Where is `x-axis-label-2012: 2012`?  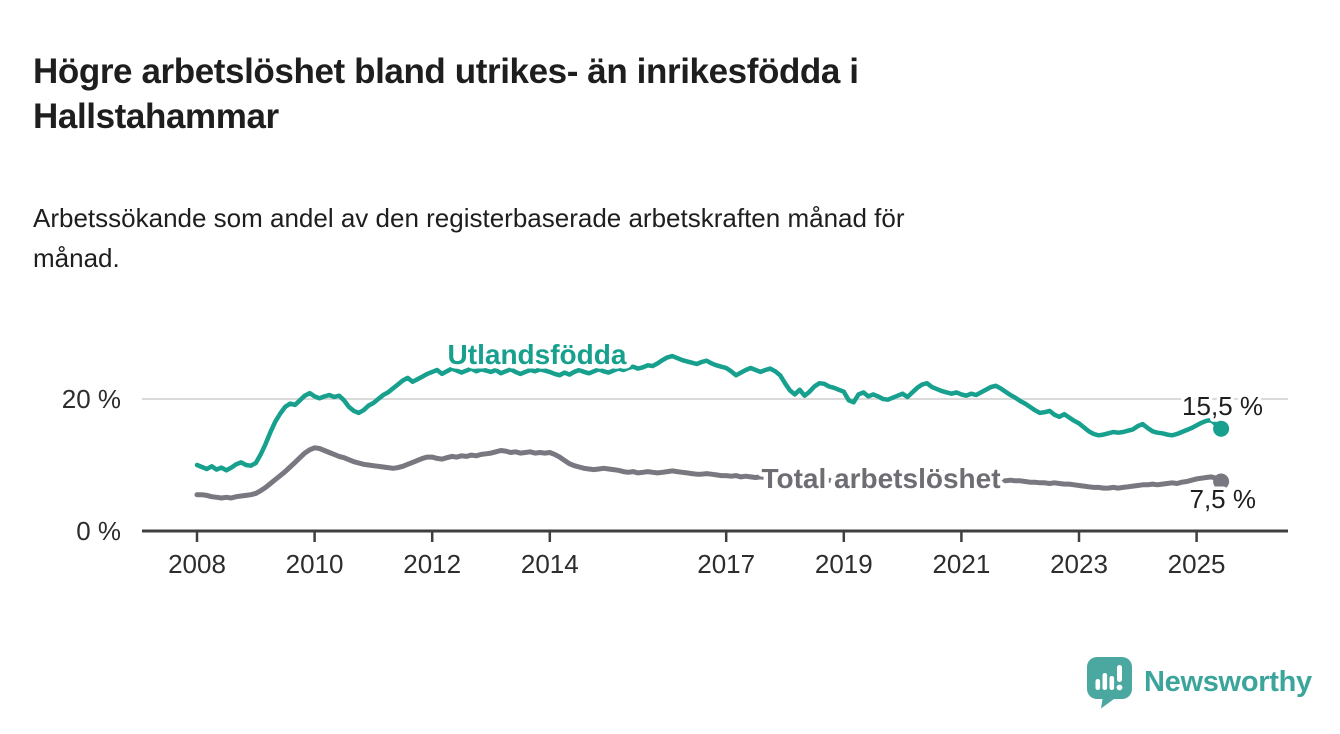 x-axis-label-2012: 2012 is located at coordinates (432, 564).